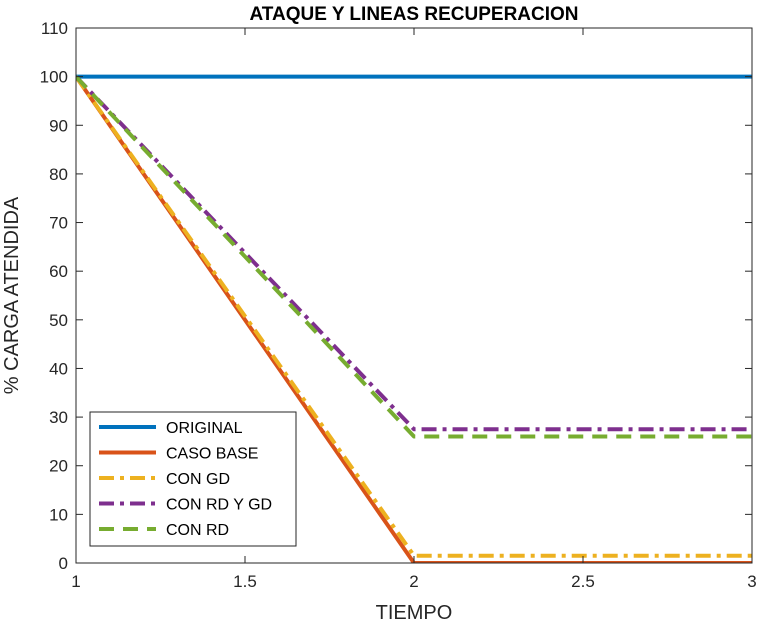  I want to click on y-tick-label: 0, so click(63, 563).